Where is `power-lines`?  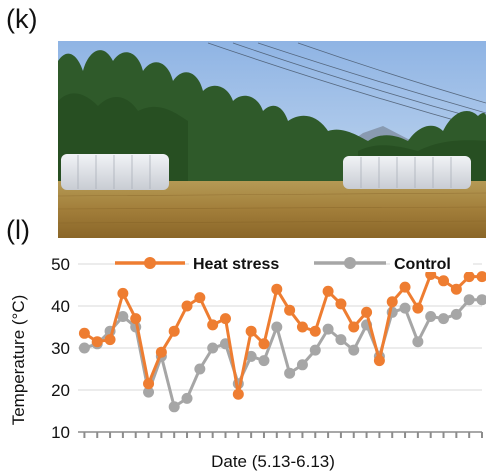
power-lines is located at coordinates (346, 86).